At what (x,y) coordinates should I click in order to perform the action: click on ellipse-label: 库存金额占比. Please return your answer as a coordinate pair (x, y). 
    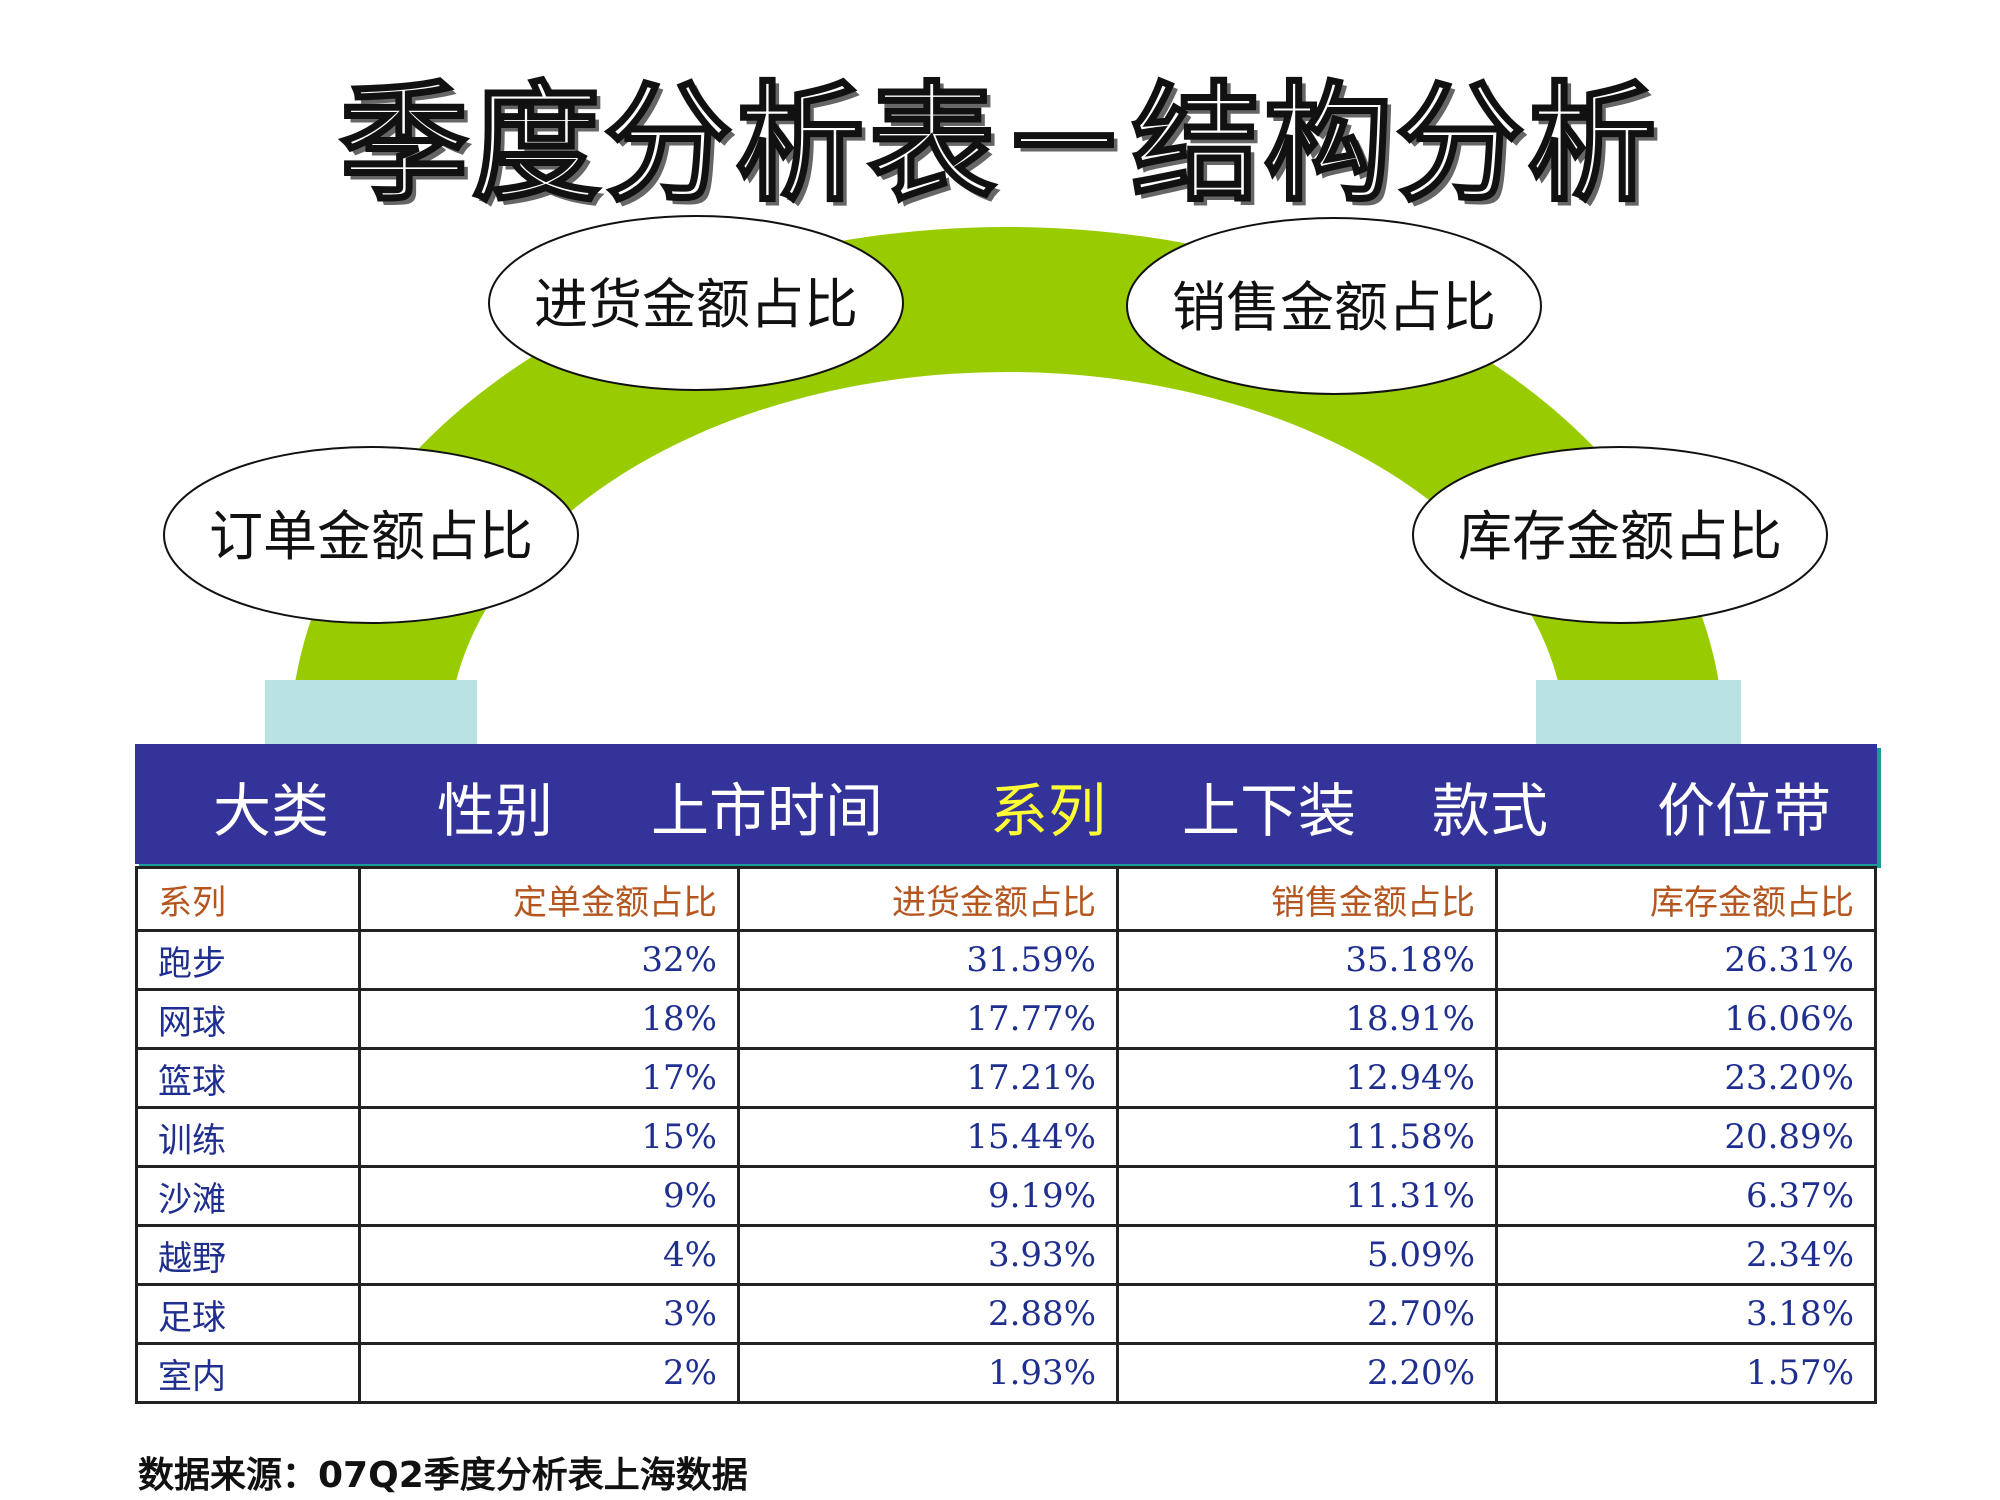
    Looking at the image, I should click on (1620, 536).